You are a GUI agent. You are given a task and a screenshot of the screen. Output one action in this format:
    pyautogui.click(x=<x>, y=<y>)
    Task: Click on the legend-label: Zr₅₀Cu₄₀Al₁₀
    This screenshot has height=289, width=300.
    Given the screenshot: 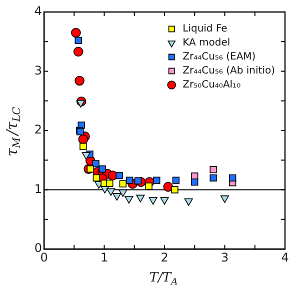 What is the action you would take?
    pyautogui.click(x=211, y=85)
    